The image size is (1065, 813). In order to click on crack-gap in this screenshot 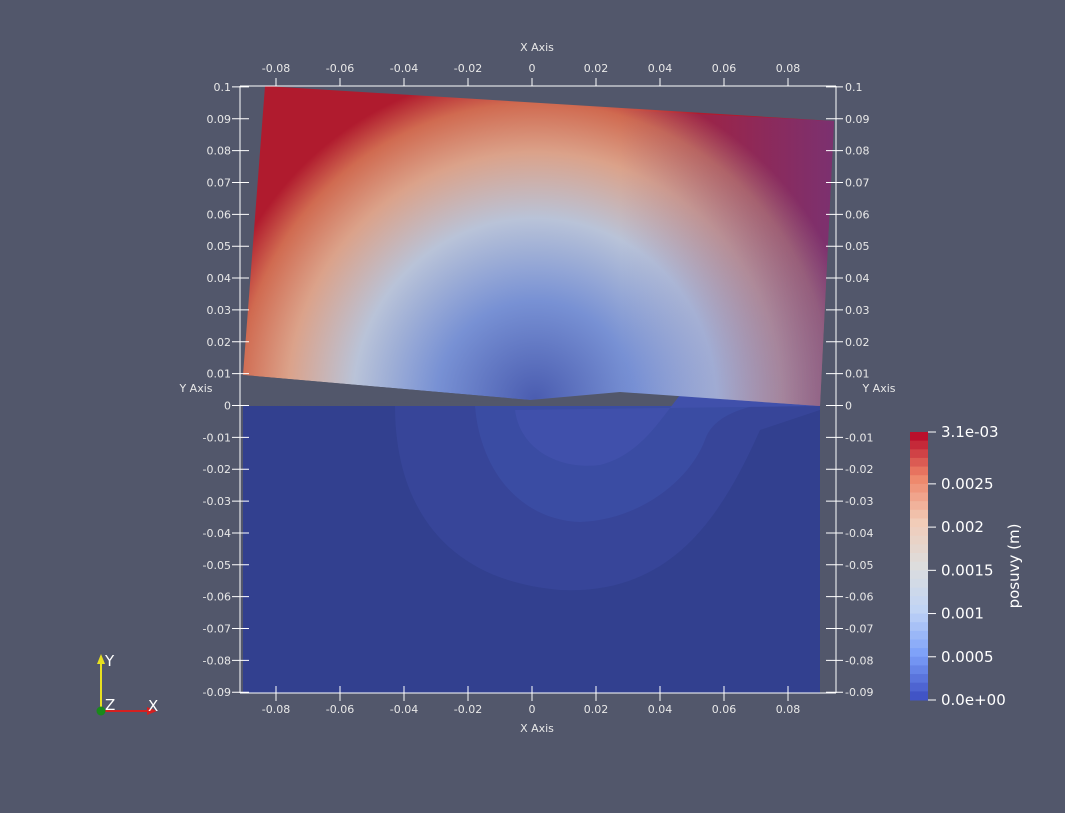, I will do `click(386, 390)`.